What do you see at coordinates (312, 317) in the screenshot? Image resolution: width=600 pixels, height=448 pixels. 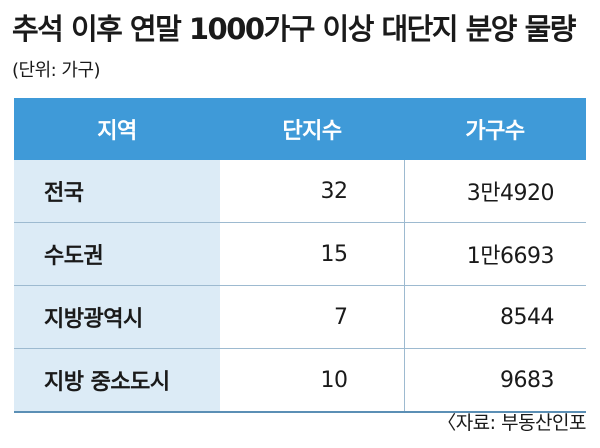 I see `complex-count-cell: 7` at bounding box center [312, 317].